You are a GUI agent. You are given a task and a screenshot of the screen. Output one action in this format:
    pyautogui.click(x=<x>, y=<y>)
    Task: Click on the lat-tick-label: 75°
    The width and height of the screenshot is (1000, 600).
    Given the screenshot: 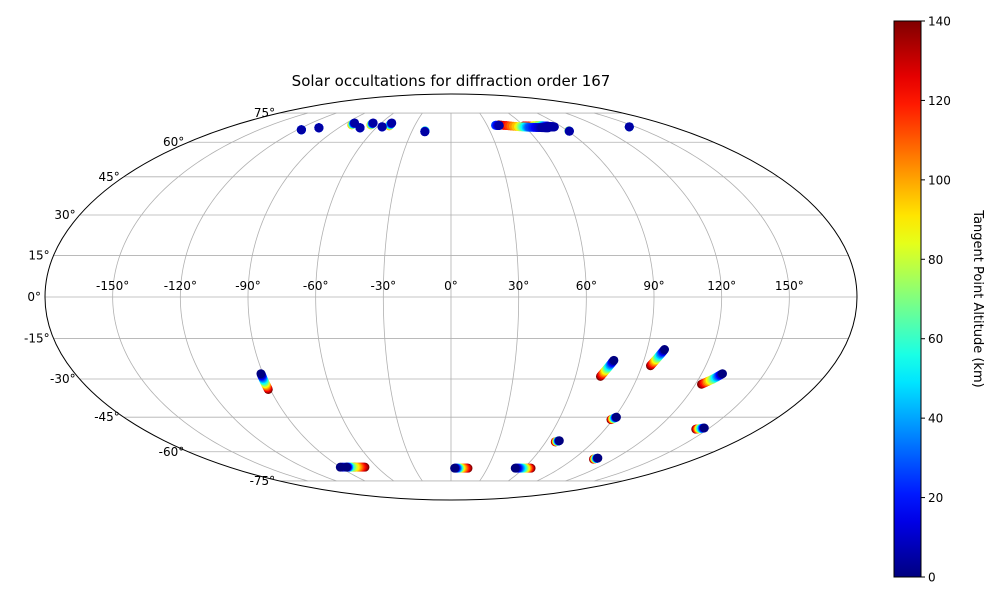 What is the action you would take?
    pyautogui.click(x=264, y=113)
    